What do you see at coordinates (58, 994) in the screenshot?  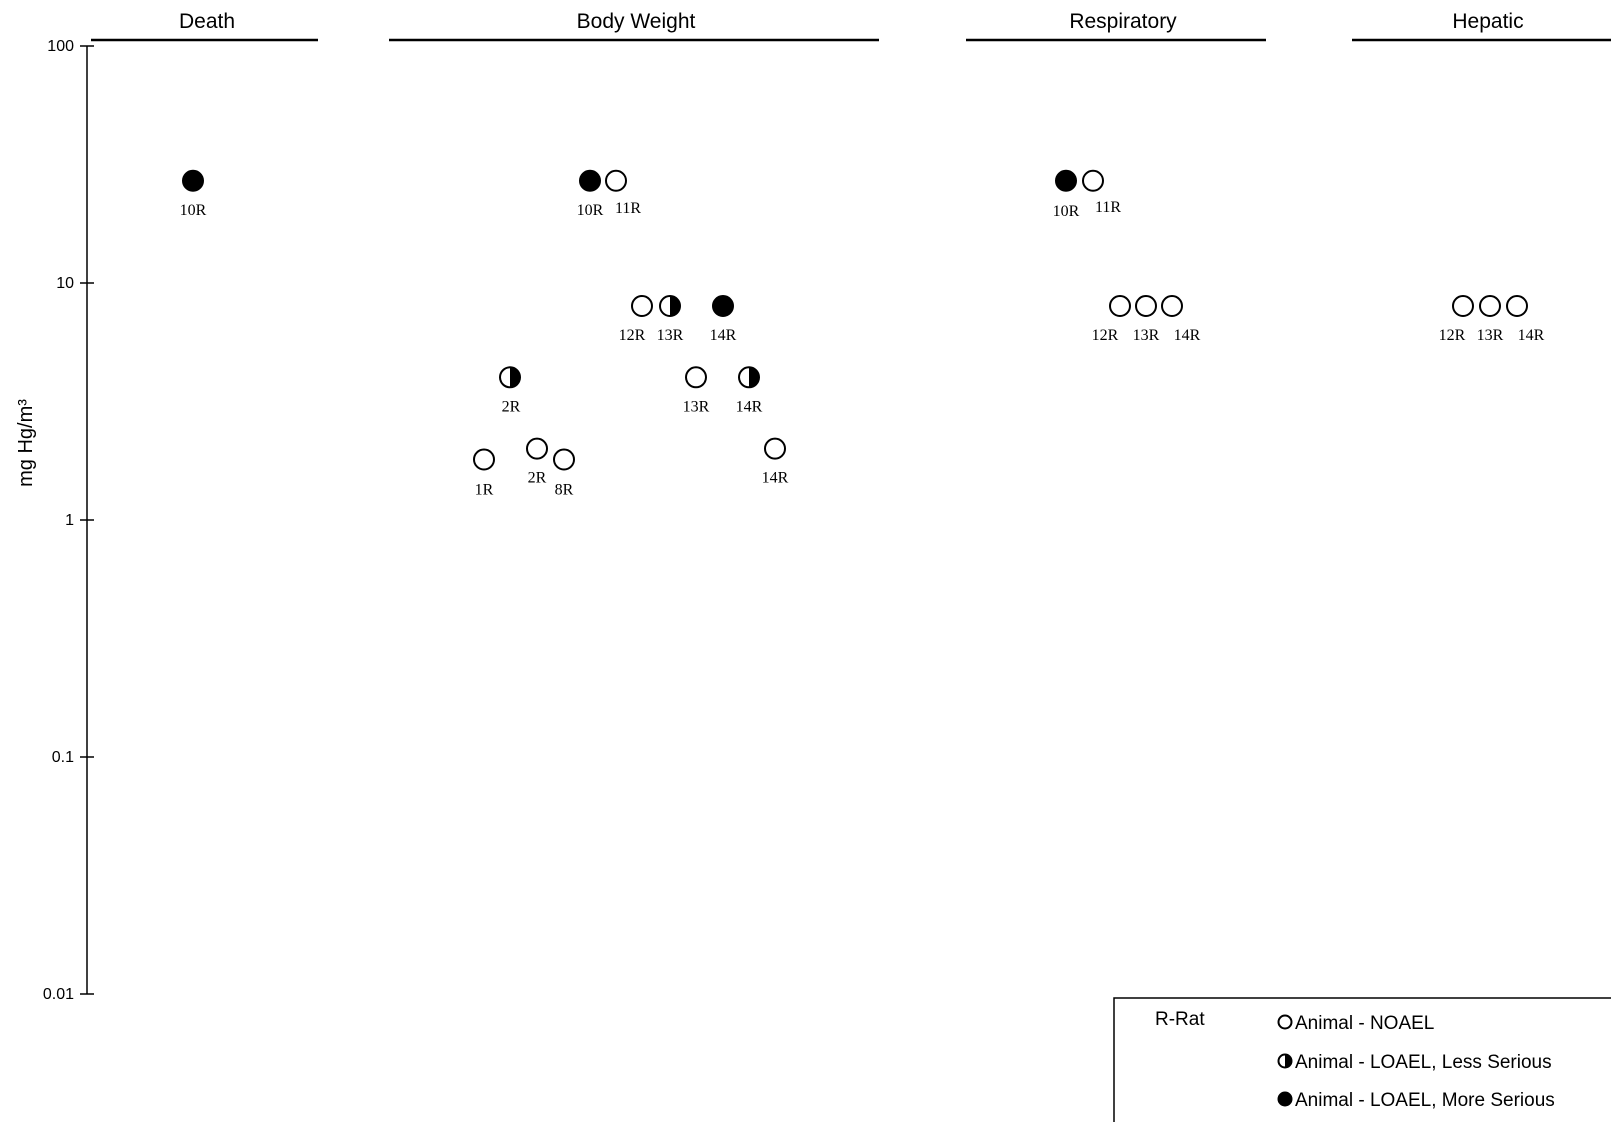 I see `y-tick-label: 0.01` at bounding box center [58, 994].